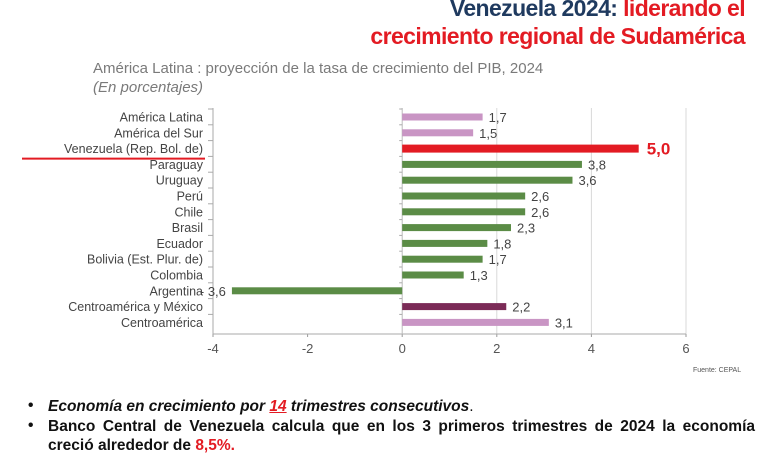 The image size is (780, 470). Describe the element at coordinates (717, 370) in the screenshot. I see `chart-source: Fuente: CEPAL` at that location.